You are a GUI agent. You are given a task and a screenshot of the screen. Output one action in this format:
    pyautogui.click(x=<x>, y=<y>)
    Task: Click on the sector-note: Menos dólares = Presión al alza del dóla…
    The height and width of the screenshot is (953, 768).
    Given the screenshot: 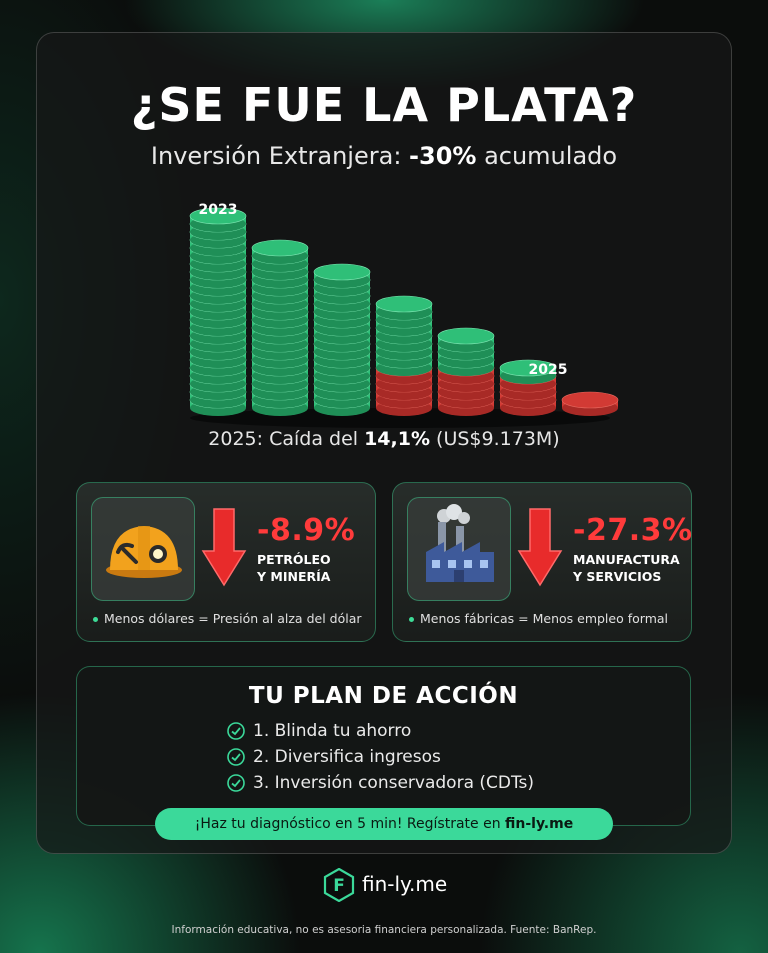 What is the action you would take?
    pyautogui.click(x=233, y=618)
    